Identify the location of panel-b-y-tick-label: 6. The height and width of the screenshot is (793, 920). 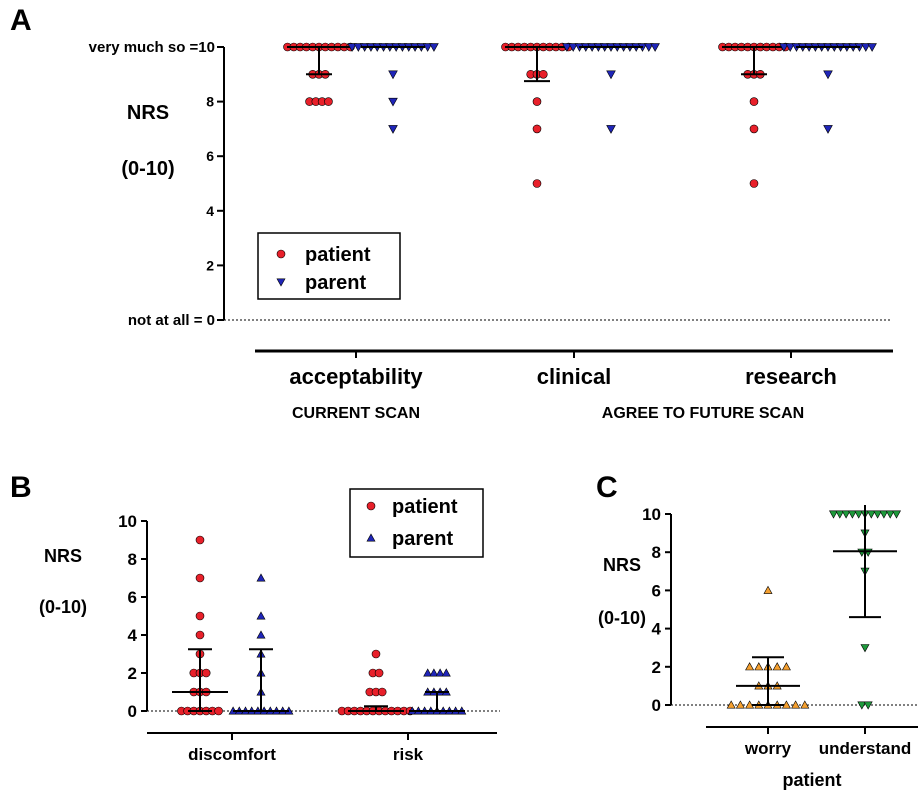
(132, 597).